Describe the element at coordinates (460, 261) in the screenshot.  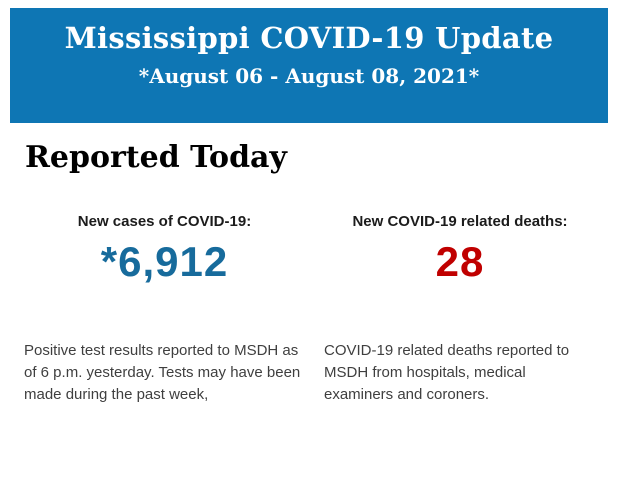
I see `stat-deaths-value: 28` at that location.